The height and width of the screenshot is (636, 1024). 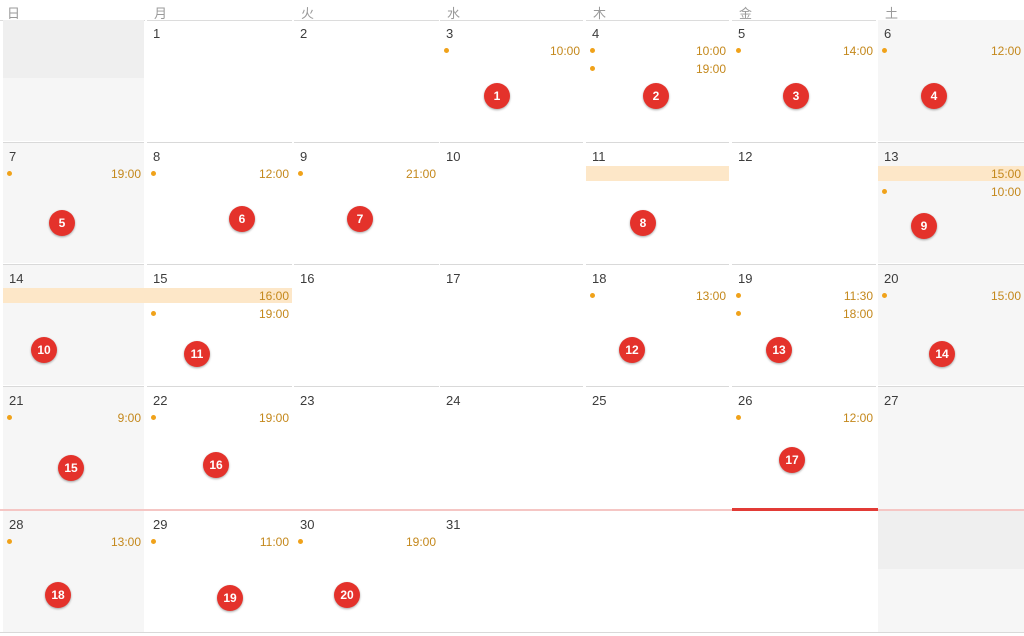 I want to click on event-time: 12:00, so click(x=1005, y=51).